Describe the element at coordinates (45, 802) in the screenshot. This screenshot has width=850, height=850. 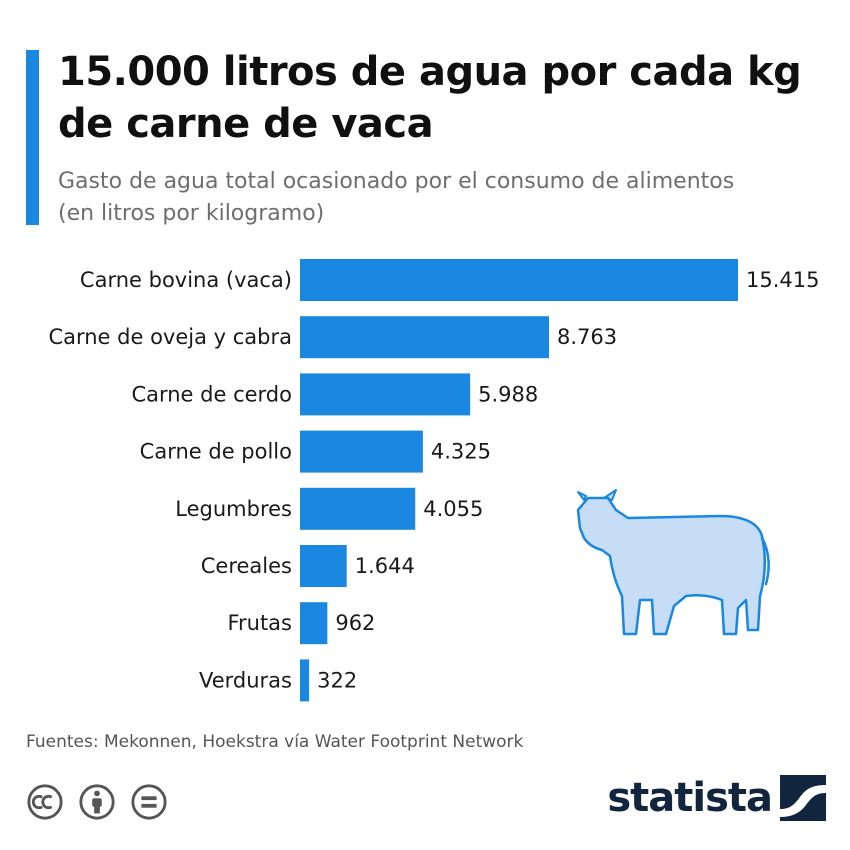
I see `cc-icon` at that location.